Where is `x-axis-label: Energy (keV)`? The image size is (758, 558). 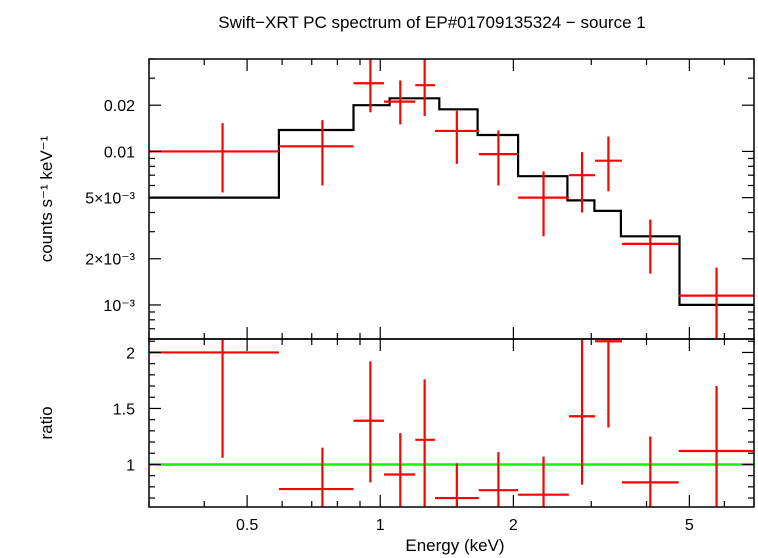 x-axis-label: Energy (keV) is located at coordinates (454, 545).